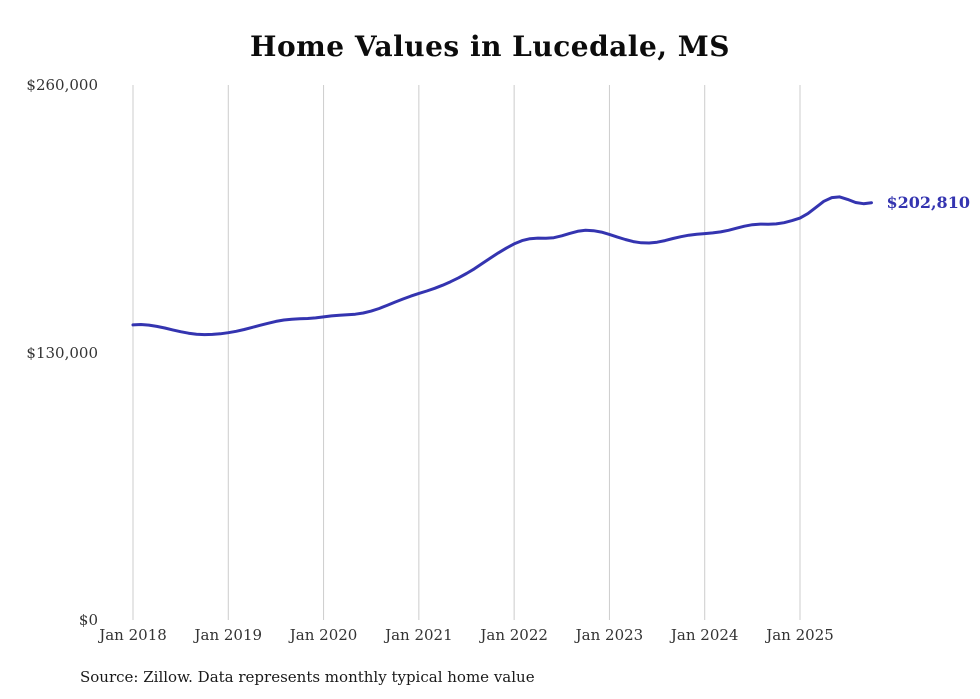 The height and width of the screenshot is (699, 980). Describe the element at coordinates (490, 46) in the screenshot. I see `chart-title: Home Values in Lucedale, MS` at that location.